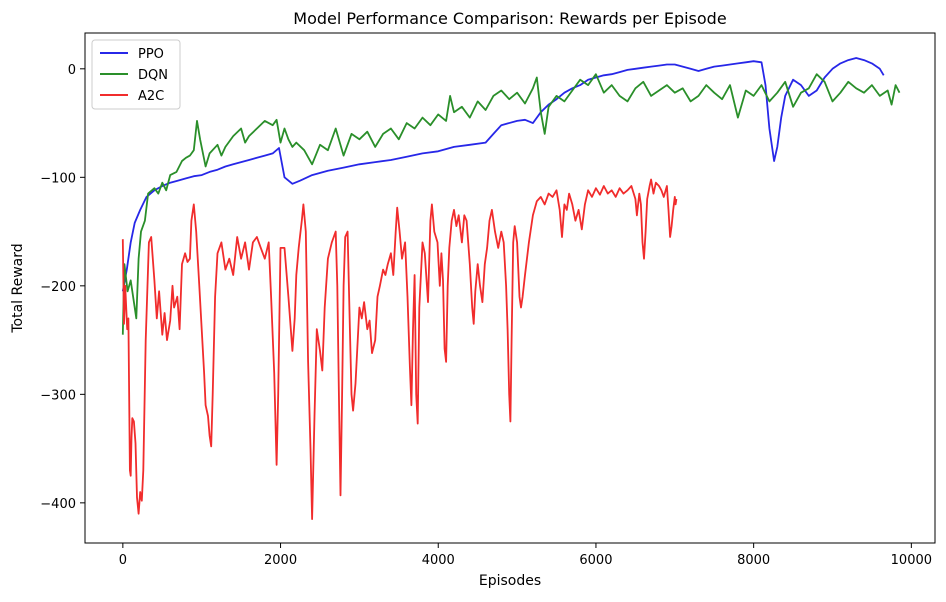  I want to click on legend: PPO DQN A2C, so click(136, 74).